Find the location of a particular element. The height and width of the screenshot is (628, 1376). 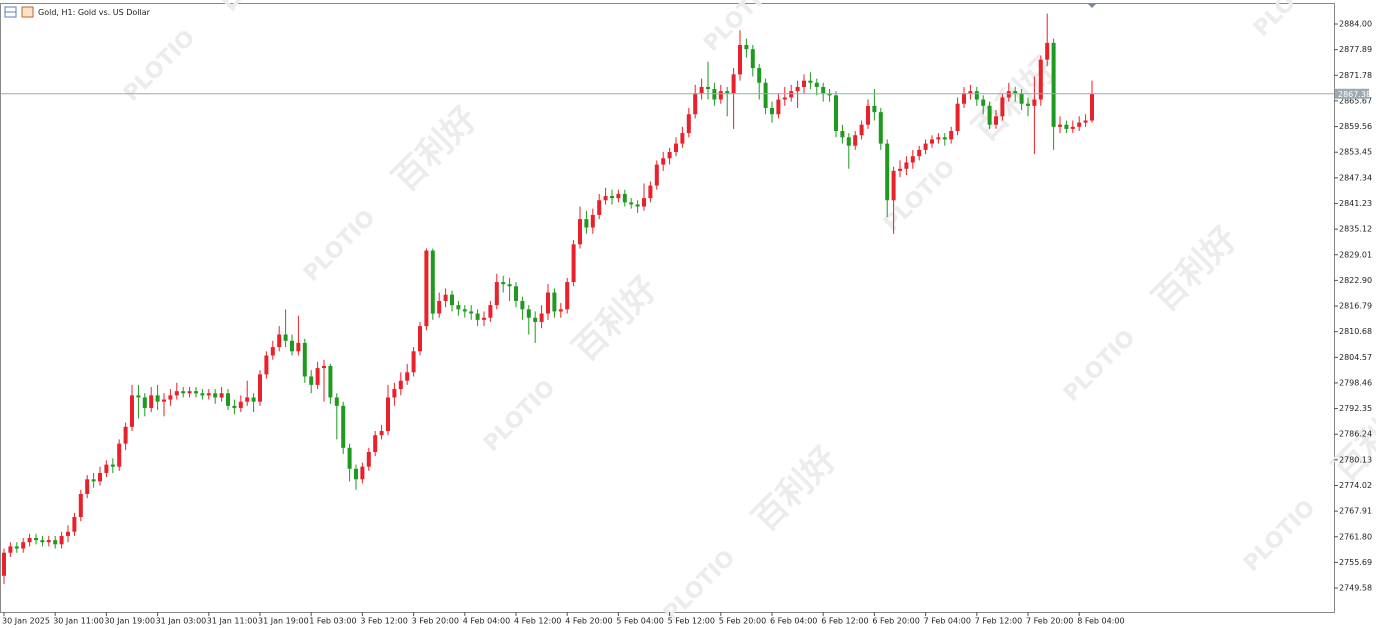

y-tick-label: 2749.58 is located at coordinates (1355, 588).